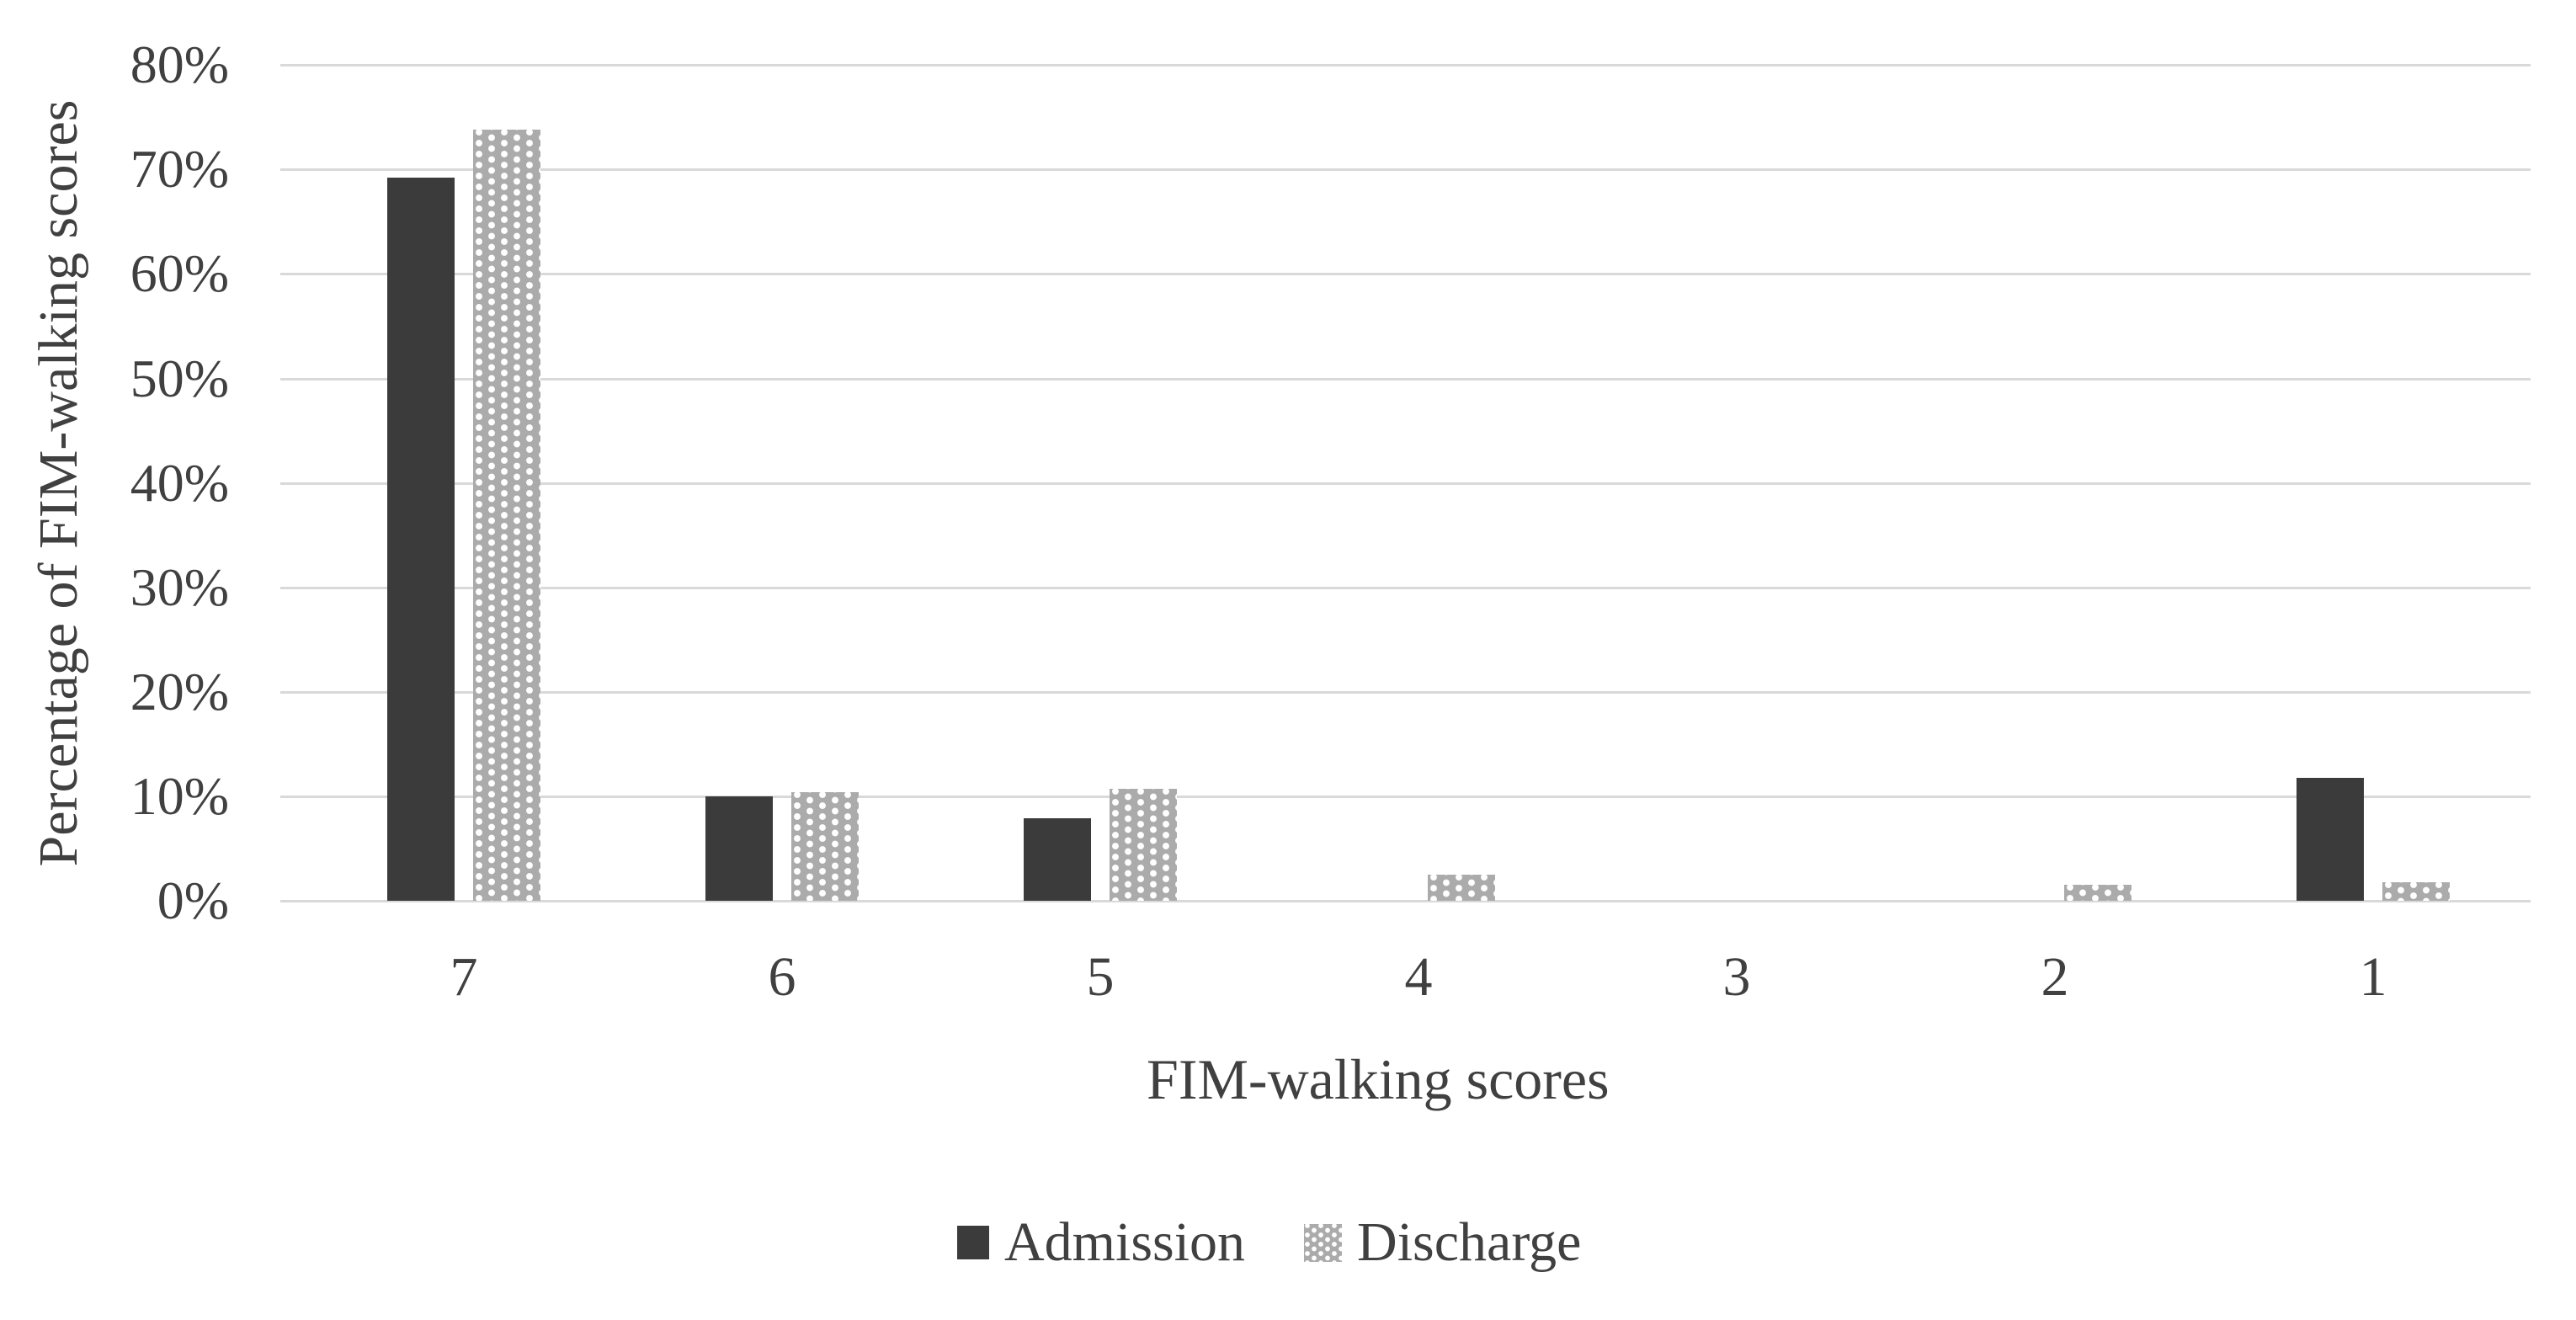  What do you see at coordinates (2373, 977) in the screenshot?
I see `x-tick-label-1: 1` at bounding box center [2373, 977].